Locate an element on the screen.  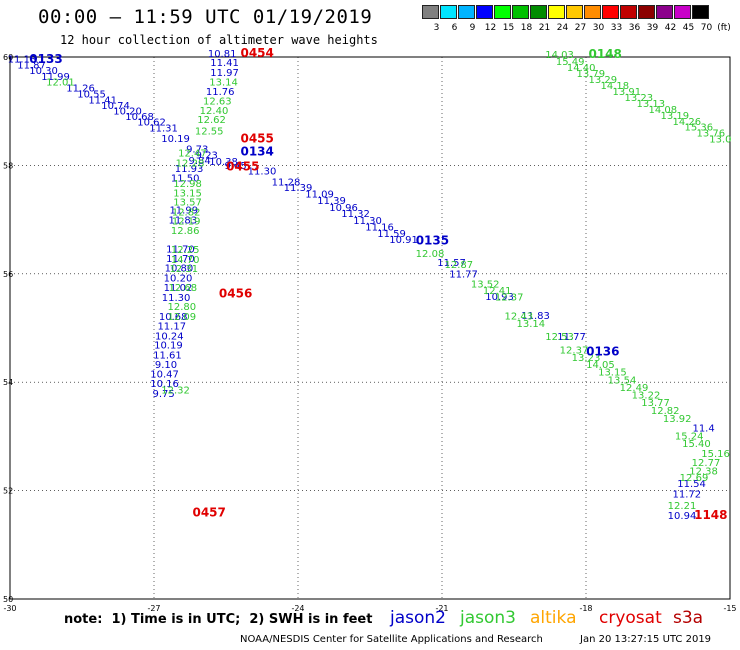
track-point-value: 13.19 is located at coordinates (674, 116).